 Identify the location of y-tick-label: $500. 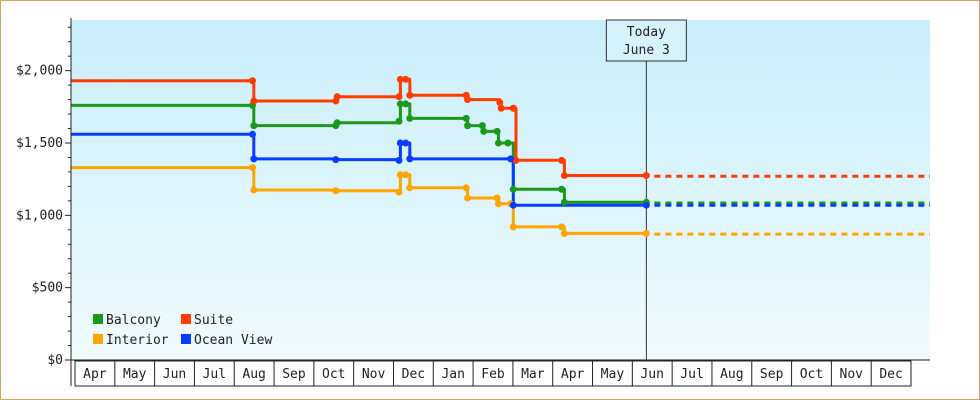
(47, 288).